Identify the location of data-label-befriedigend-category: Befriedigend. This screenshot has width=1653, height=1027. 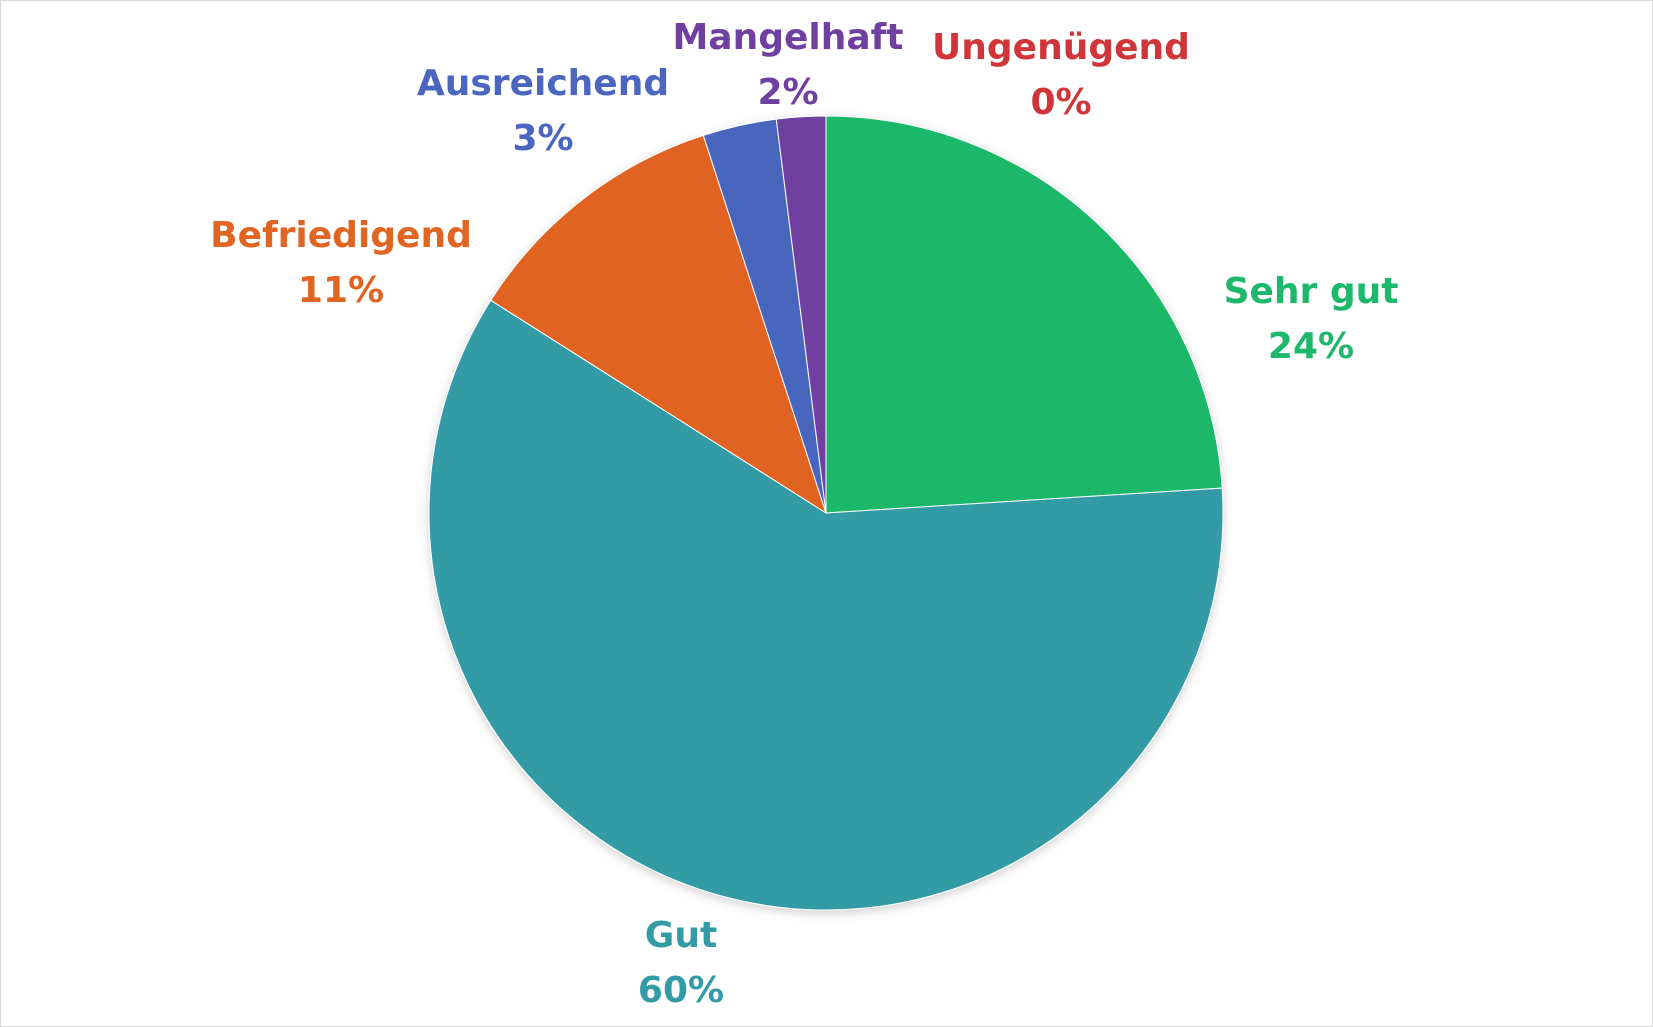
(341, 235).